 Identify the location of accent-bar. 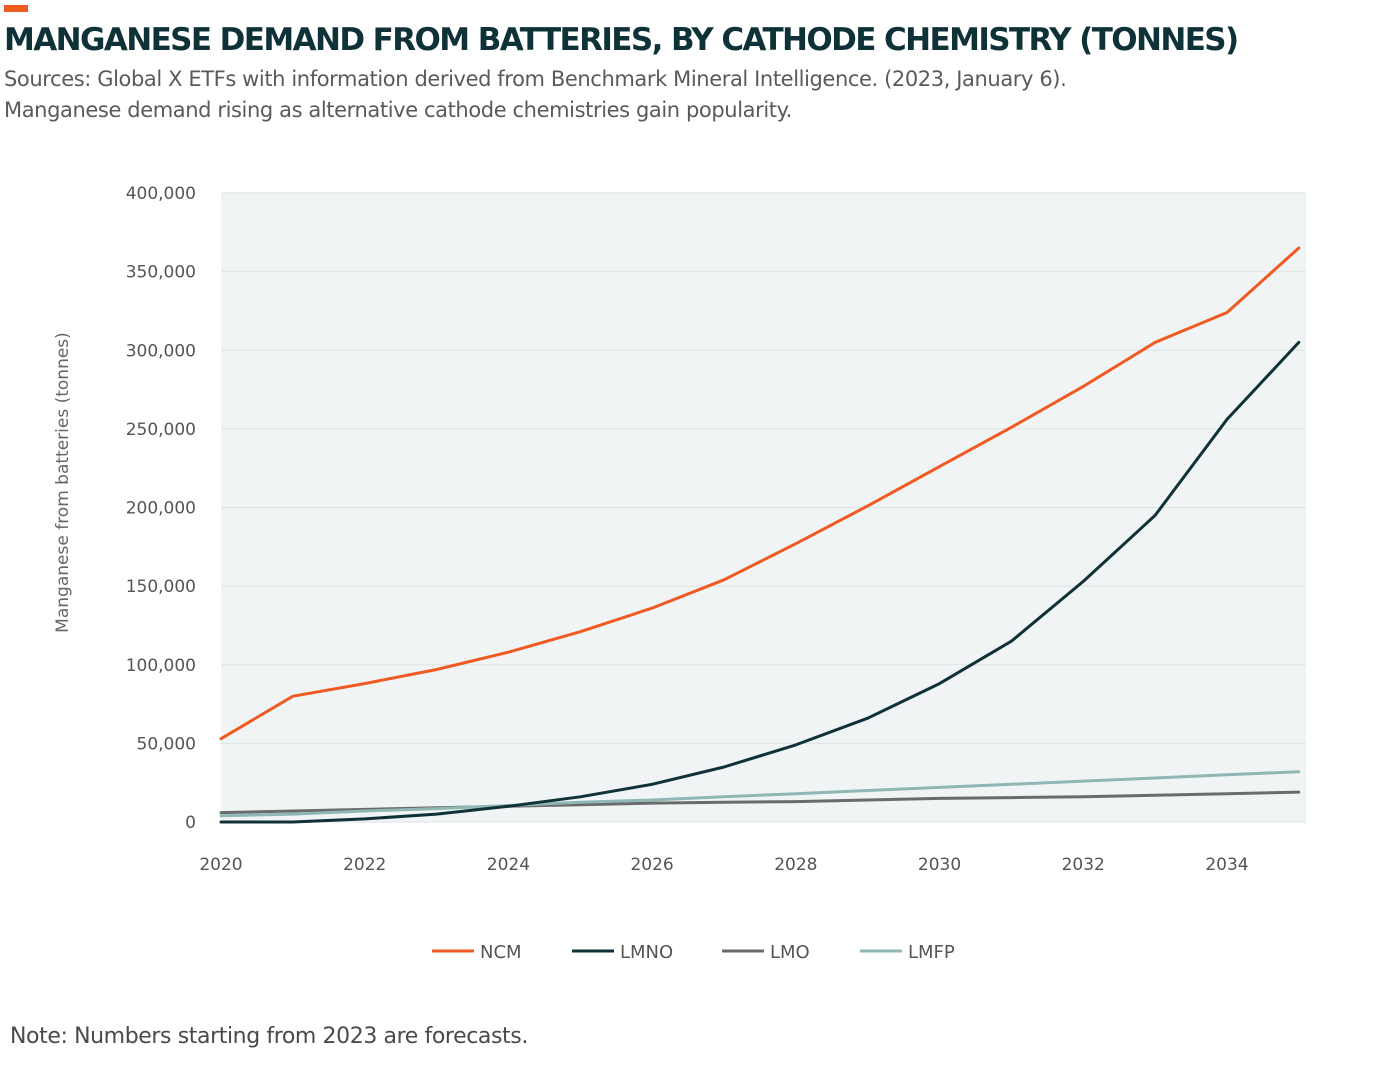
(16, 8).